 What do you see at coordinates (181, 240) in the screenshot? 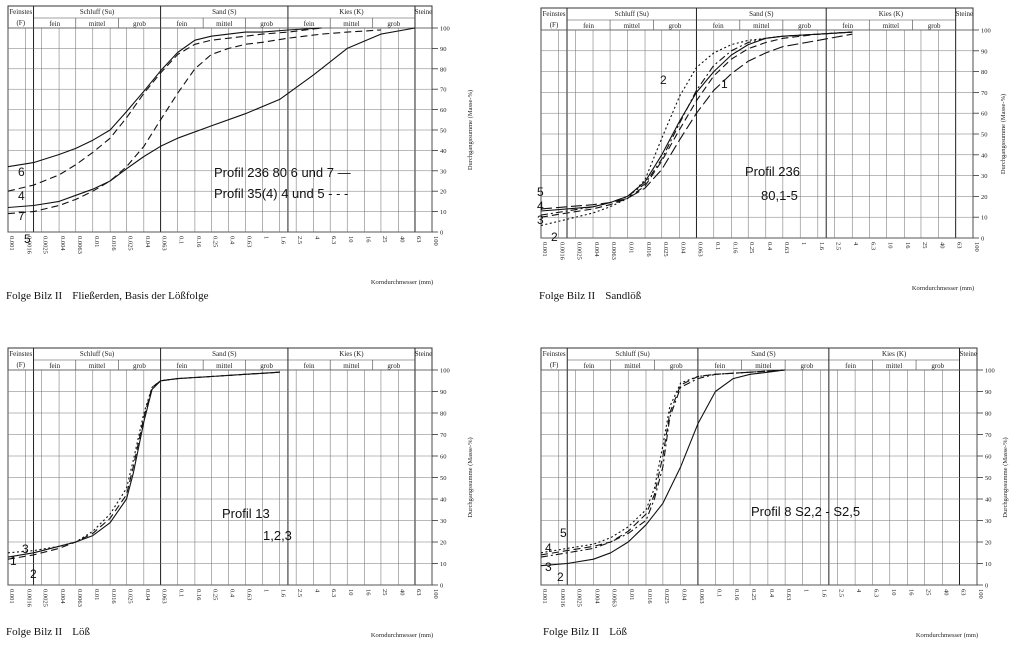
I see `x-tick-label: 0.1` at bounding box center [181, 240].